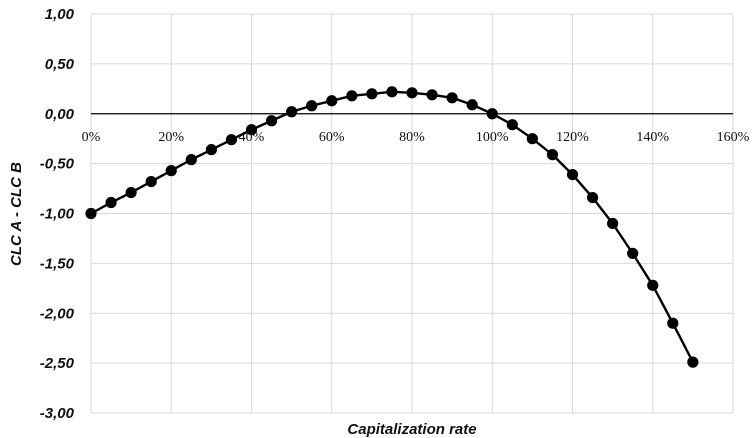  What do you see at coordinates (171, 137) in the screenshot?
I see `x-tick-label: 20%` at bounding box center [171, 137].